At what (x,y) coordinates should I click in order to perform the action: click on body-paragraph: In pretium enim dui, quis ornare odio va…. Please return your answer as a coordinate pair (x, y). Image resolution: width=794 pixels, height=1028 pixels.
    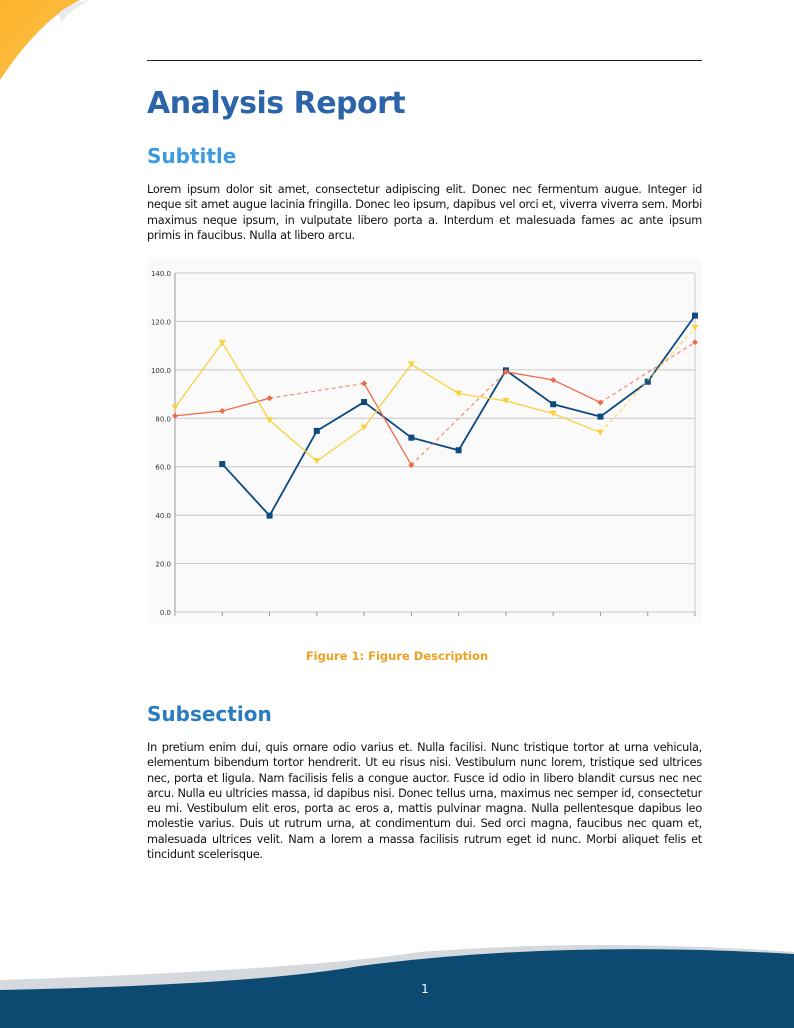
    Looking at the image, I should click on (424, 801).